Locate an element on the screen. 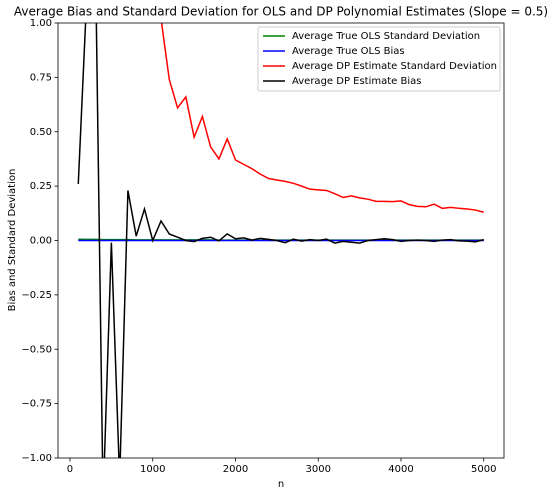 The width and height of the screenshot is (557, 496). y-tick-label: 0.75 is located at coordinates (41, 77).